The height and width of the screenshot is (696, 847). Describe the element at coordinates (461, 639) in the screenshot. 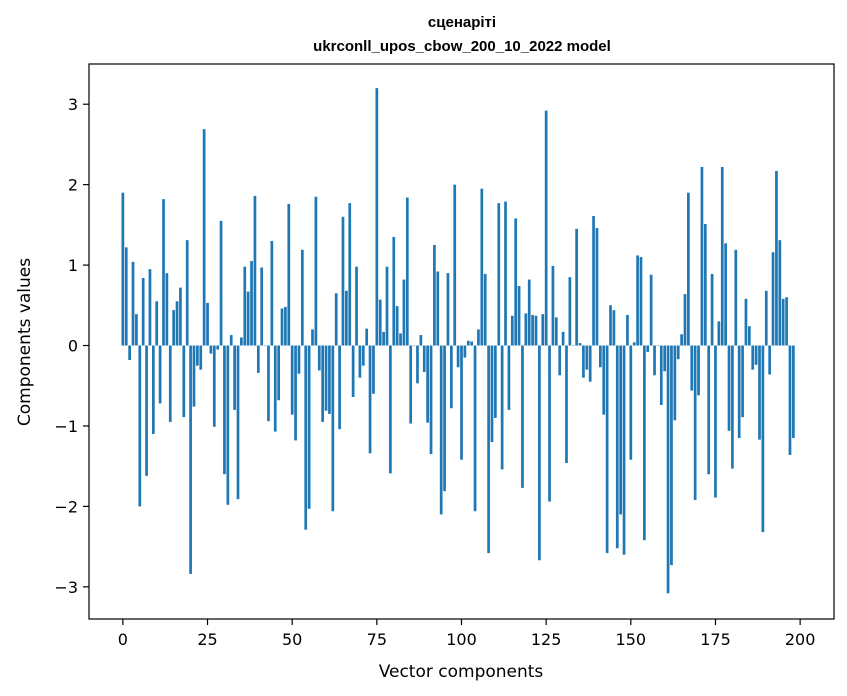

I see `x-tick-label-100: 100` at that location.